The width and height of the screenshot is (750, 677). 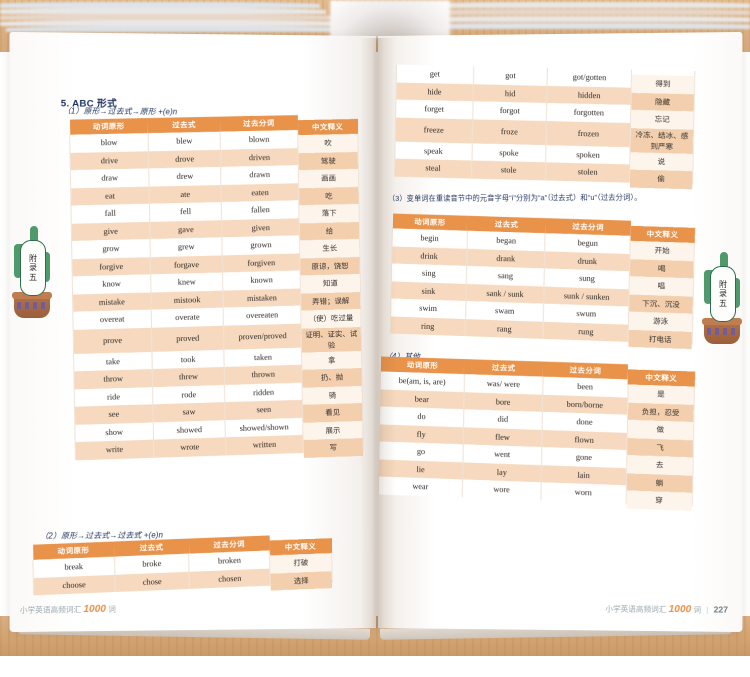 What do you see at coordinates (659, 500) in the screenshot?
I see `cell-meaning: 穿` at bounding box center [659, 500].